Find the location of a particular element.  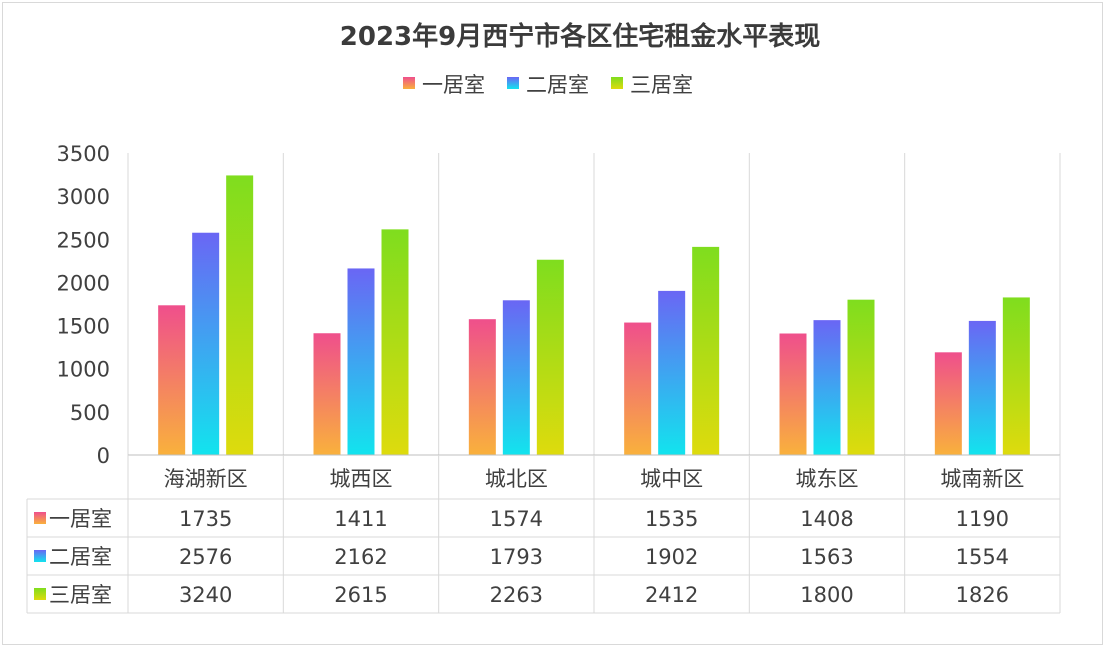

table-row-label: 二居室 is located at coordinates (80, 557).